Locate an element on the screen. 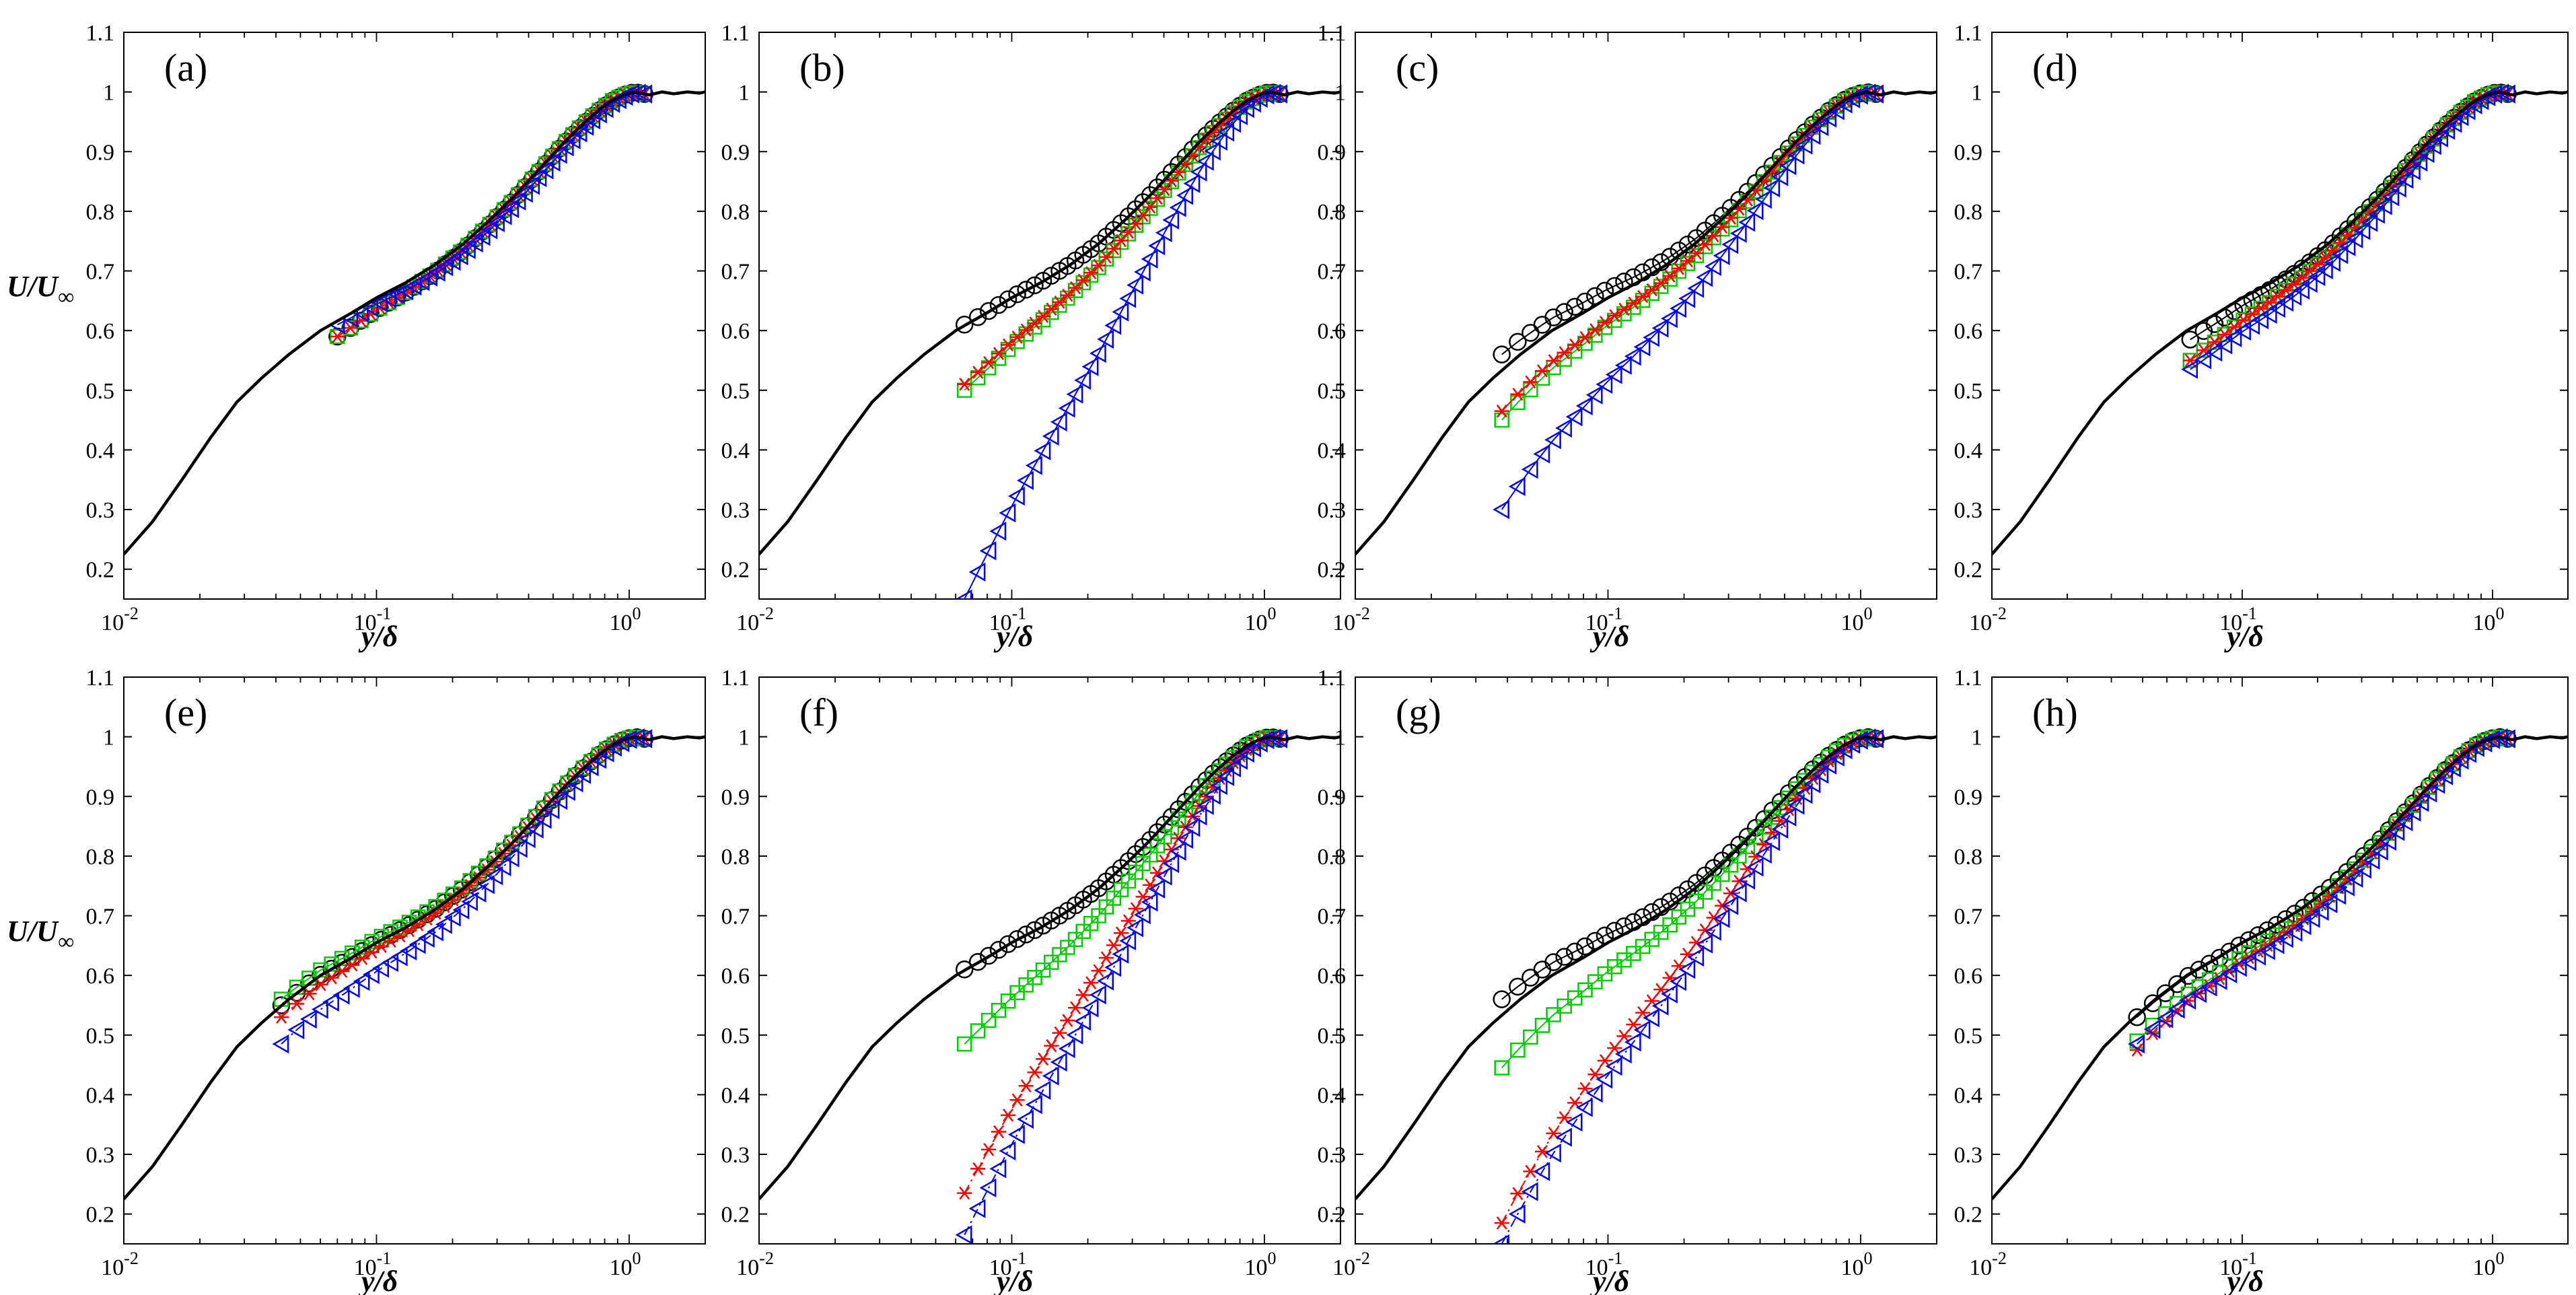 This screenshot has width=2576, height=1295. panel-label: (f) is located at coordinates (818, 713).